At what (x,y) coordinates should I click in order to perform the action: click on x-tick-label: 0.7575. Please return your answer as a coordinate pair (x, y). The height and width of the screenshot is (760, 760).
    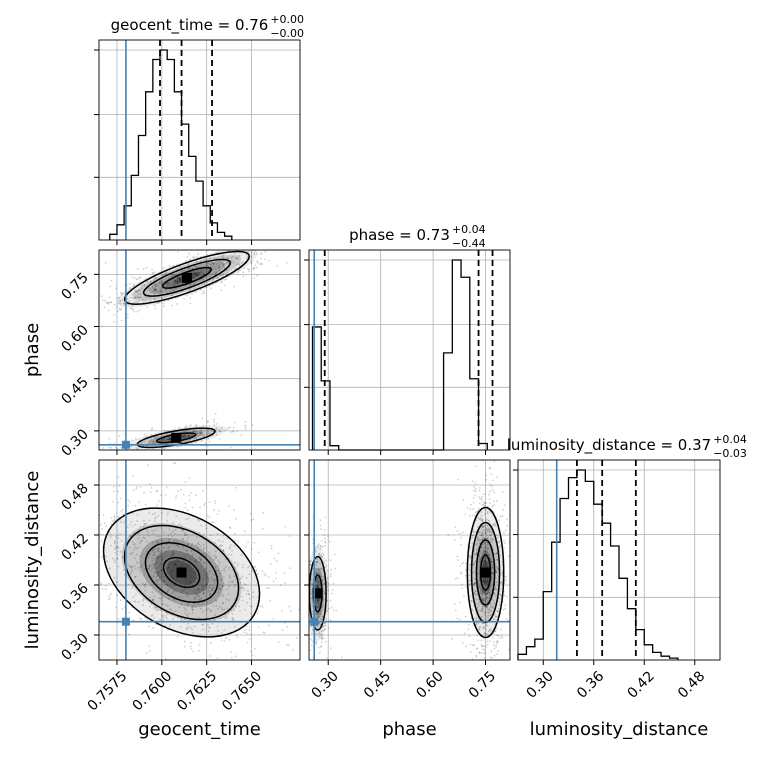
    Looking at the image, I should click on (108, 691).